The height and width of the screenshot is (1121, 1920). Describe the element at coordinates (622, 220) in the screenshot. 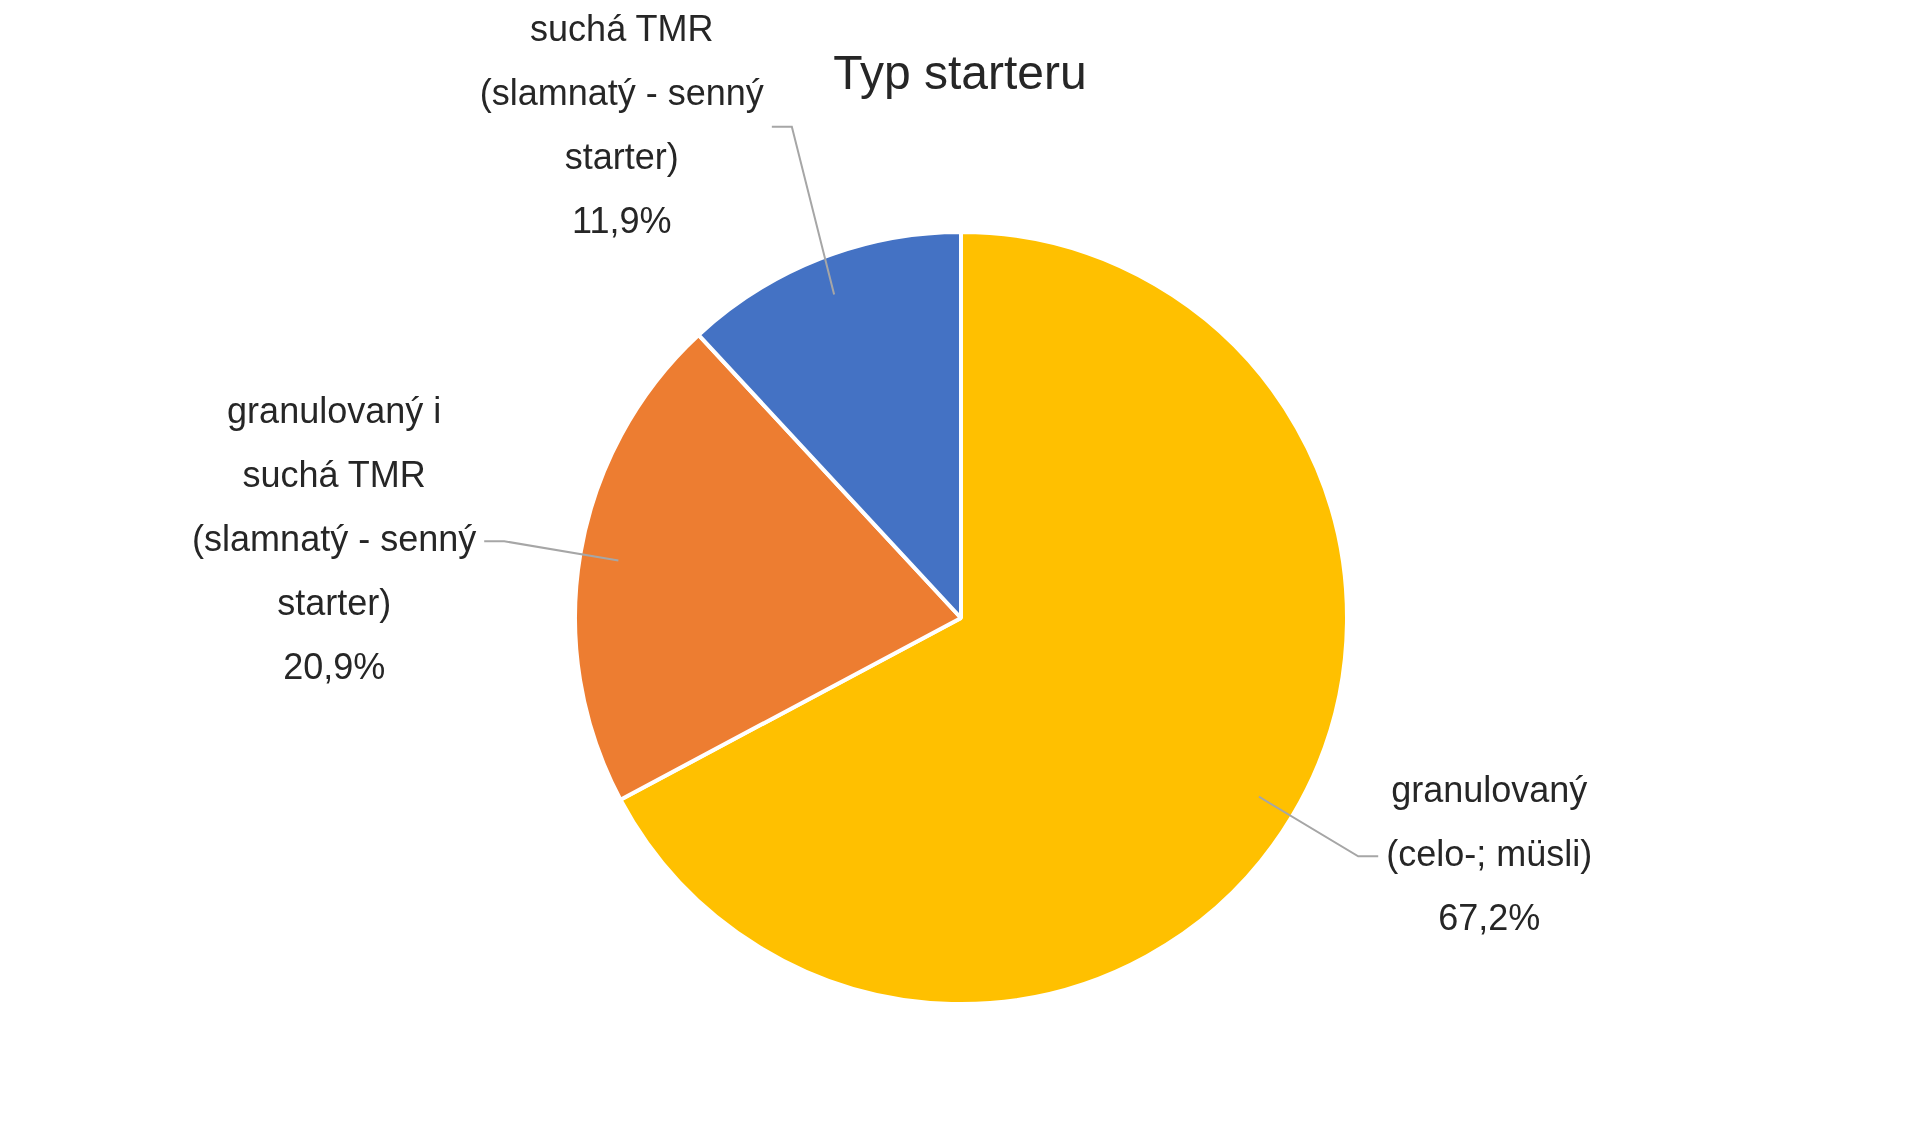

I see `data-label: 11,9%` at that location.